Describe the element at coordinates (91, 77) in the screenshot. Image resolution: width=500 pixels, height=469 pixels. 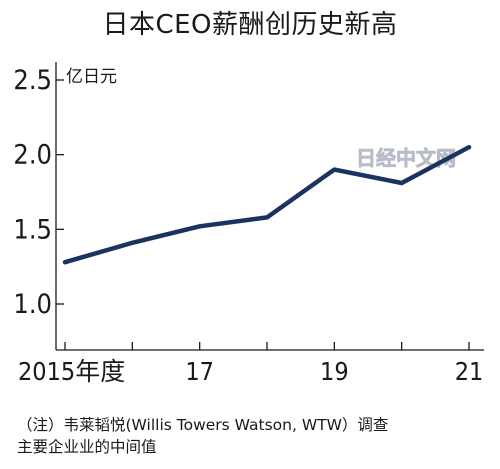
I see `y-axis-unit-label: 亿日元` at that location.